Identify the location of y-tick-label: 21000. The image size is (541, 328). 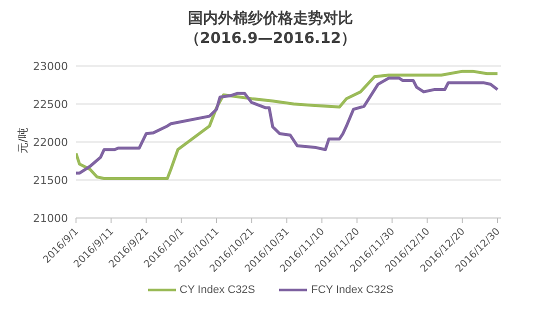
(50, 218).